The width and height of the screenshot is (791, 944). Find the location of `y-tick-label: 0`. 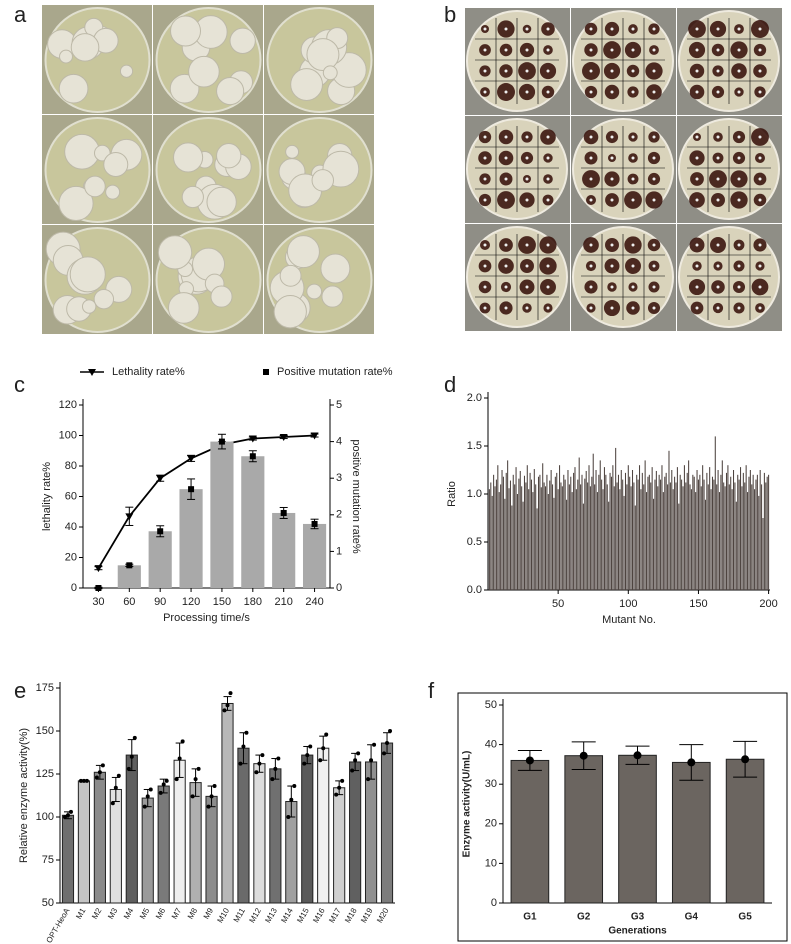

y-tick-label: 0 is located at coordinates (74, 588).